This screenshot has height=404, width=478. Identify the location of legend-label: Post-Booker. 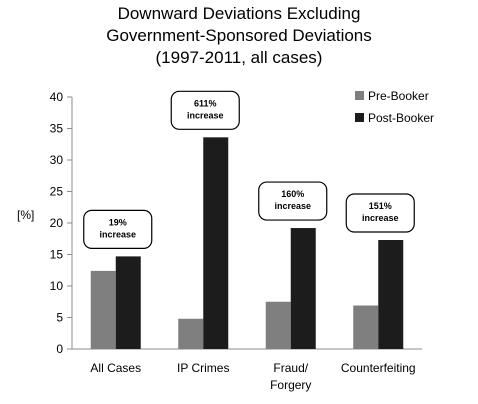
(401, 118).